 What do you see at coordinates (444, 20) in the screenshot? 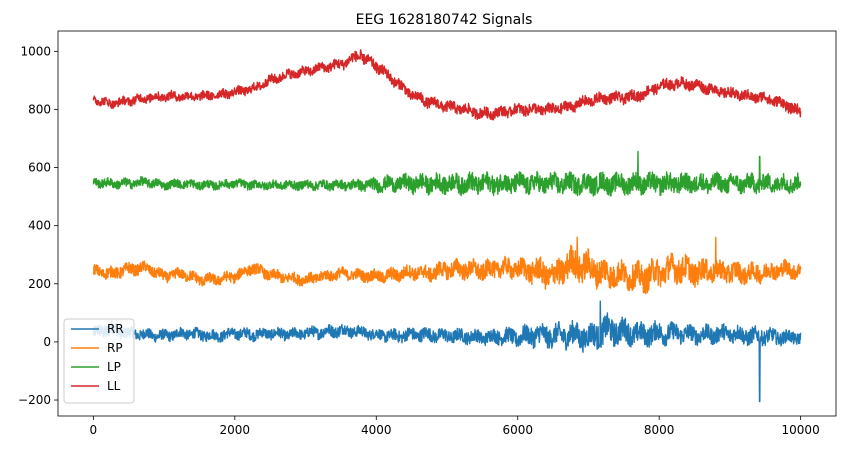
I see `chart-title: EEG 1628180742 Signals` at bounding box center [444, 20].